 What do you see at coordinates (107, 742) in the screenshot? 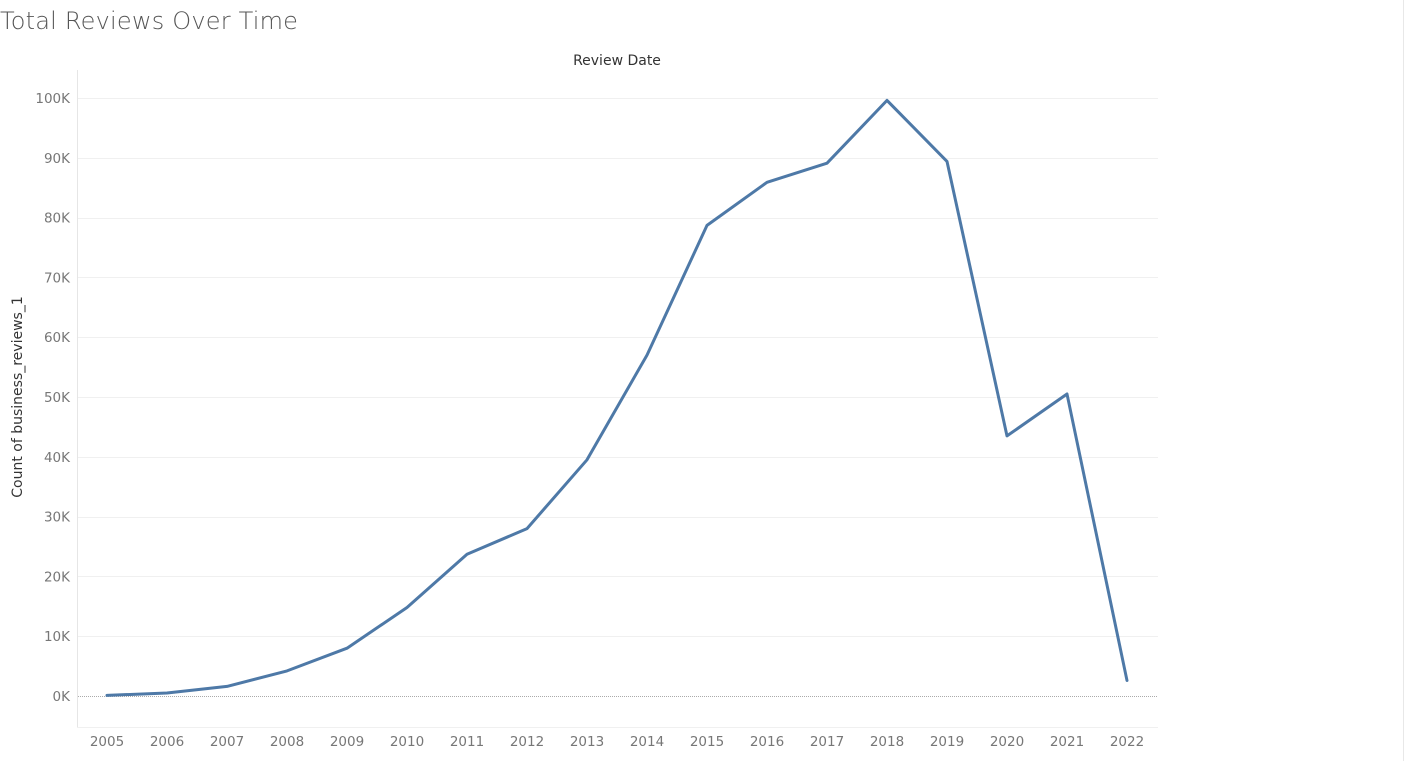
I see `x-tick-label: 2005` at bounding box center [107, 742].